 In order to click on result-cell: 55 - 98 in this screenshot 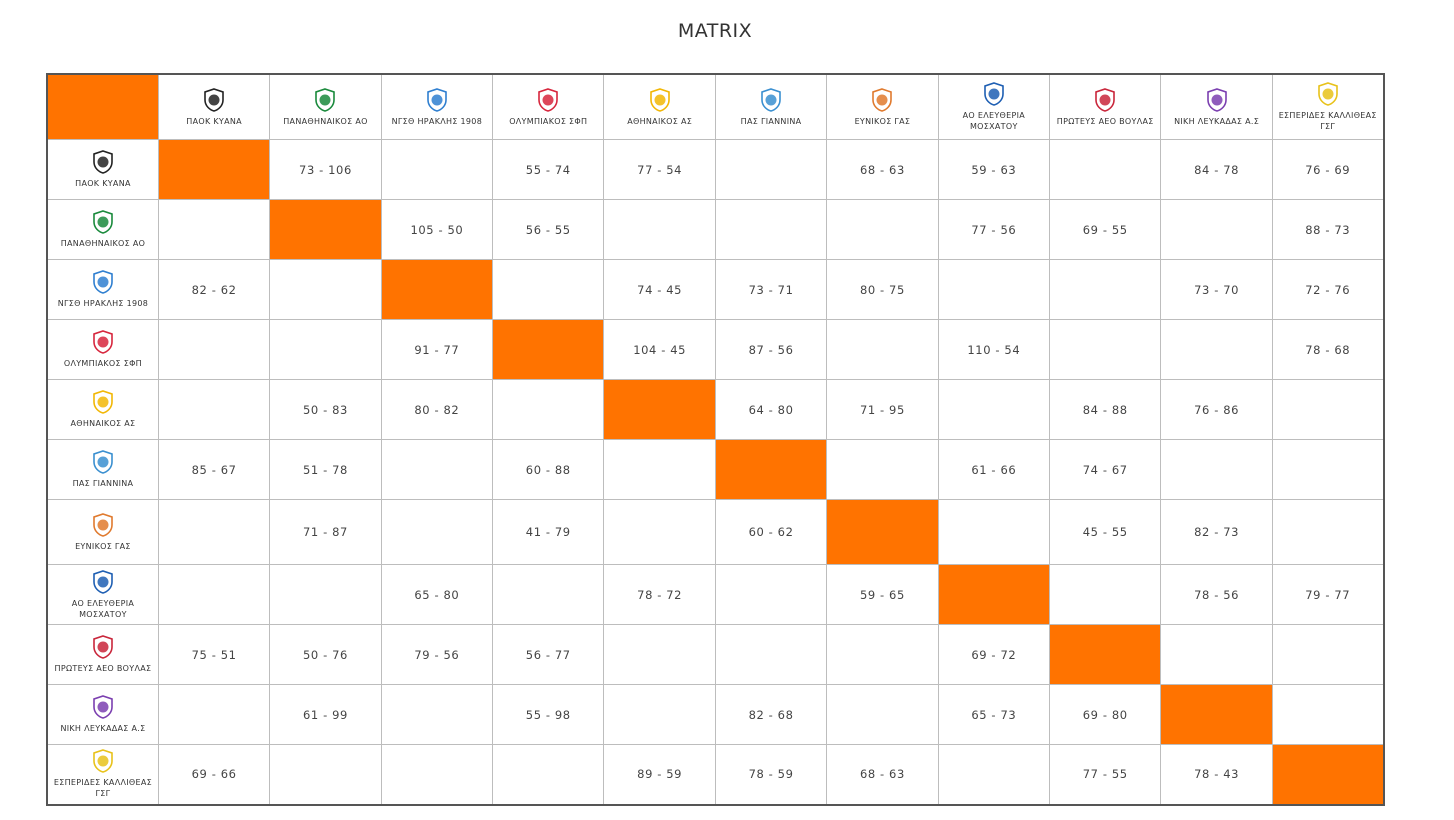, I will do `click(548, 714)`.